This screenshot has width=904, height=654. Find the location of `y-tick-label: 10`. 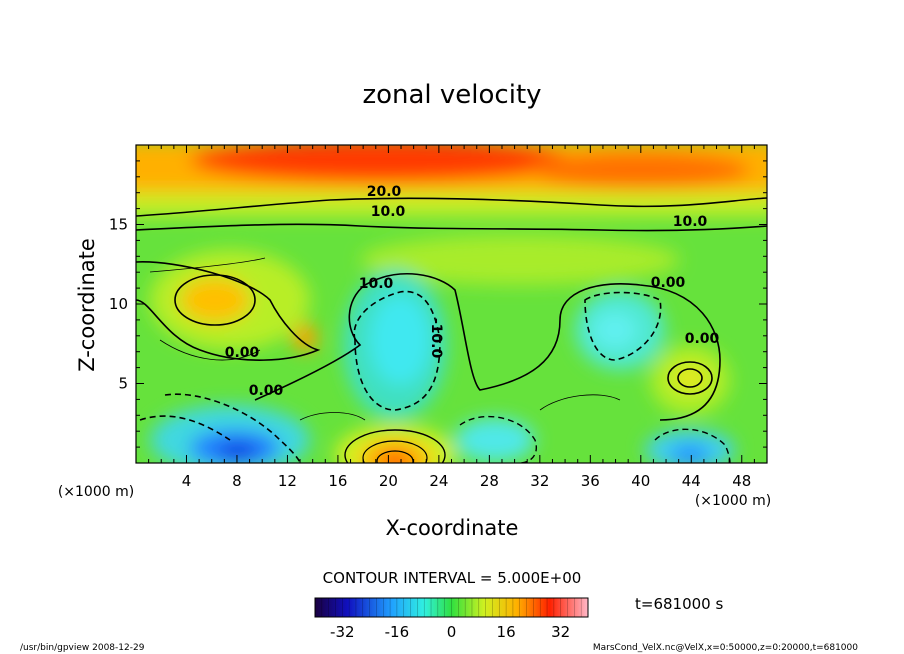

y-tick-label: 10 is located at coordinates (118, 304).